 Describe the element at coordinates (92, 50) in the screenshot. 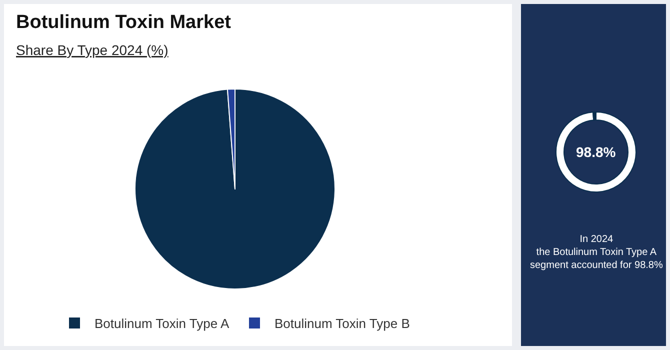

I see `chart-subtitle: Share By Type 2024 (%)` at that location.